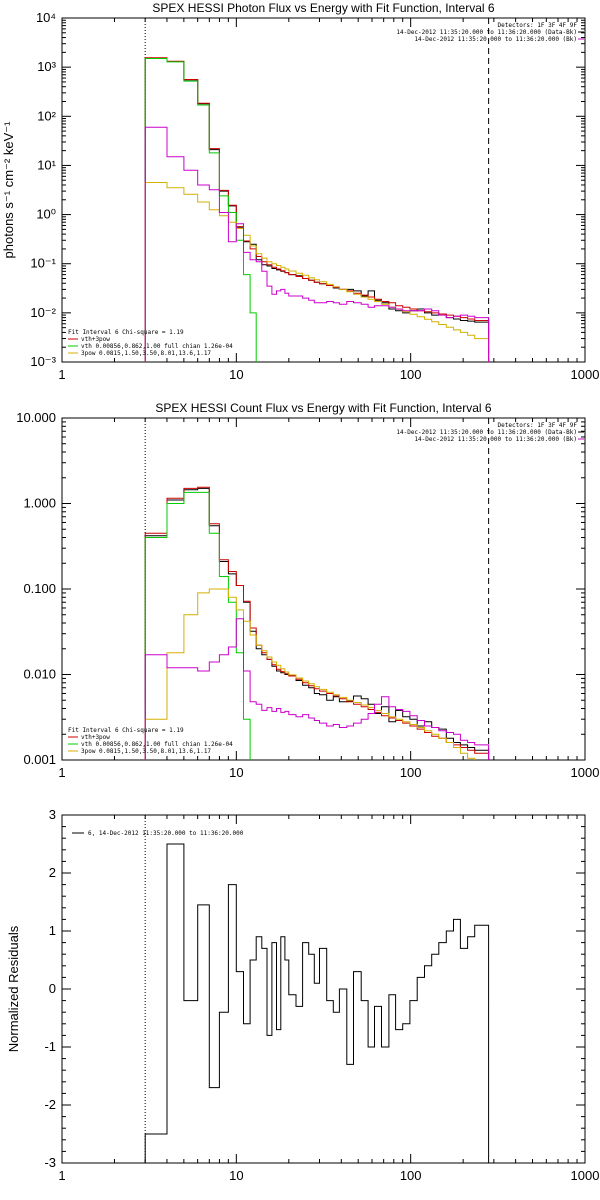 Image resolution: width=600 pixels, height=1200 pixels. What do you see at coordinates (8, 190) in the screenshot?
I see `y-axis-label: photons s⁻¹ cm⁻² keV⁻¹` at bounding box center [8, 190].